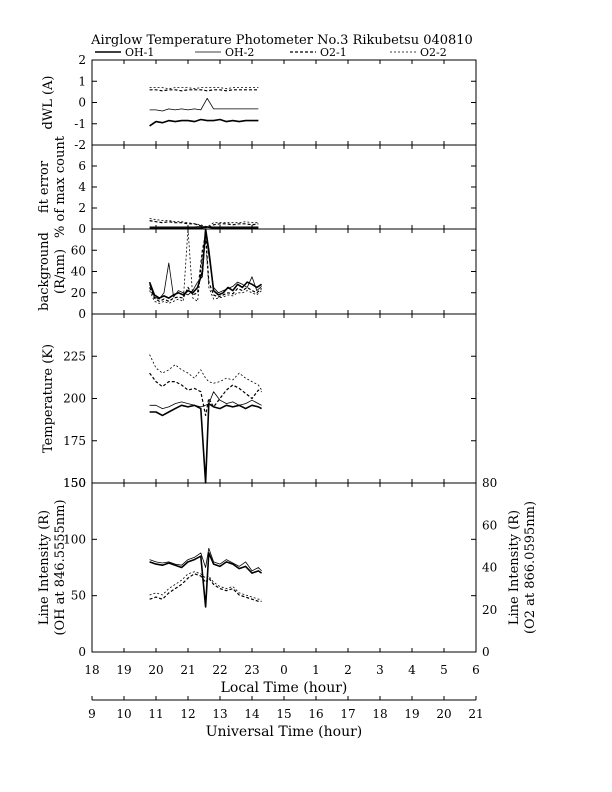 This screenshot has width=612, height=792. I want to click on panel-background: 60 40 20 0 background (R/nm), so click(257, 274).